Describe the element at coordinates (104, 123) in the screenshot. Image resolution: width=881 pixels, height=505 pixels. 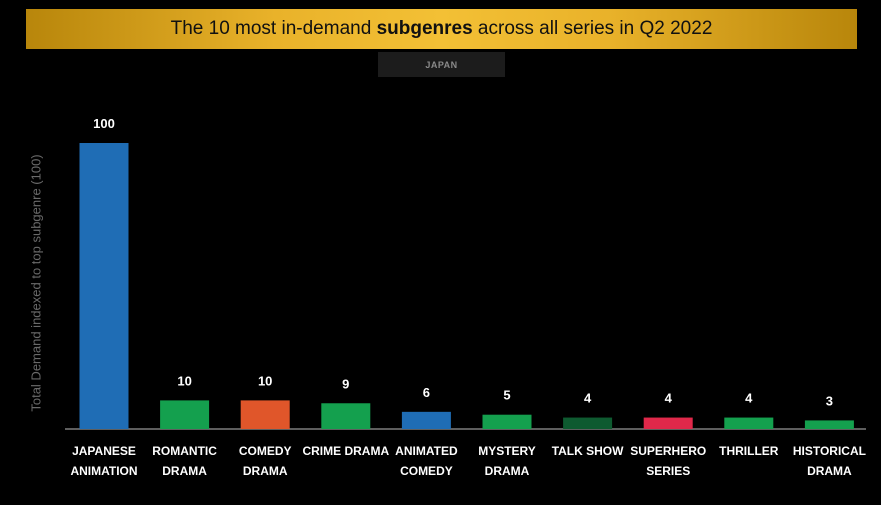
I see `bar-value-label: 100` at that location.